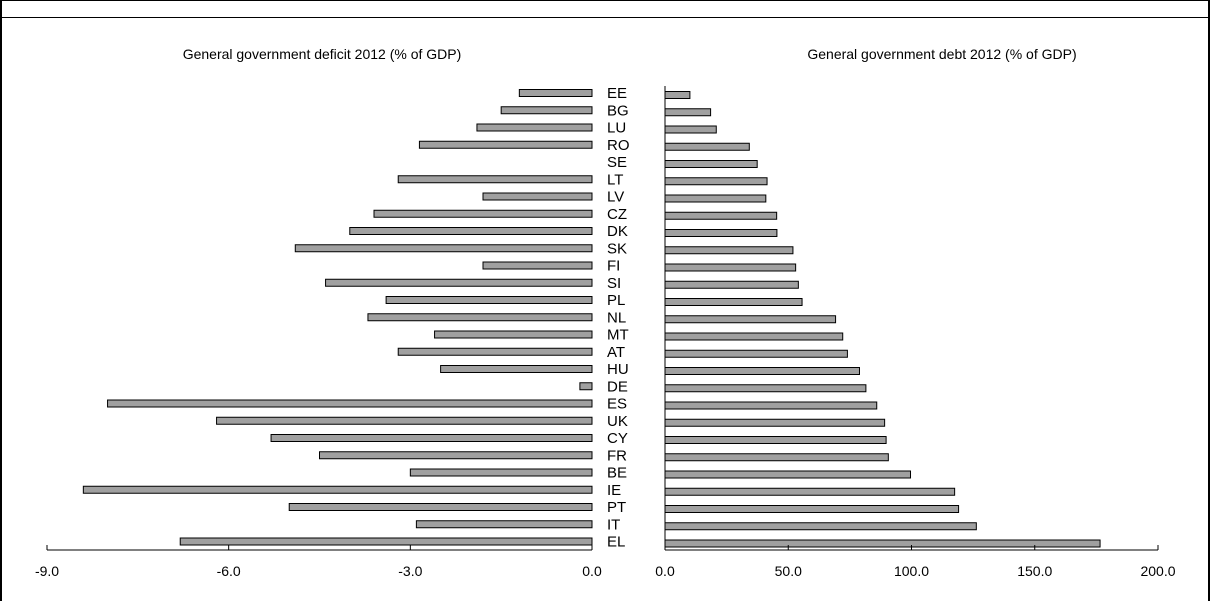 This screenshot has height=601, width=1210. What do you see at coordinates (911, 571) in the screenshot?
I see `debt-tick-label: 100.0` at bounding box center [911, 571].